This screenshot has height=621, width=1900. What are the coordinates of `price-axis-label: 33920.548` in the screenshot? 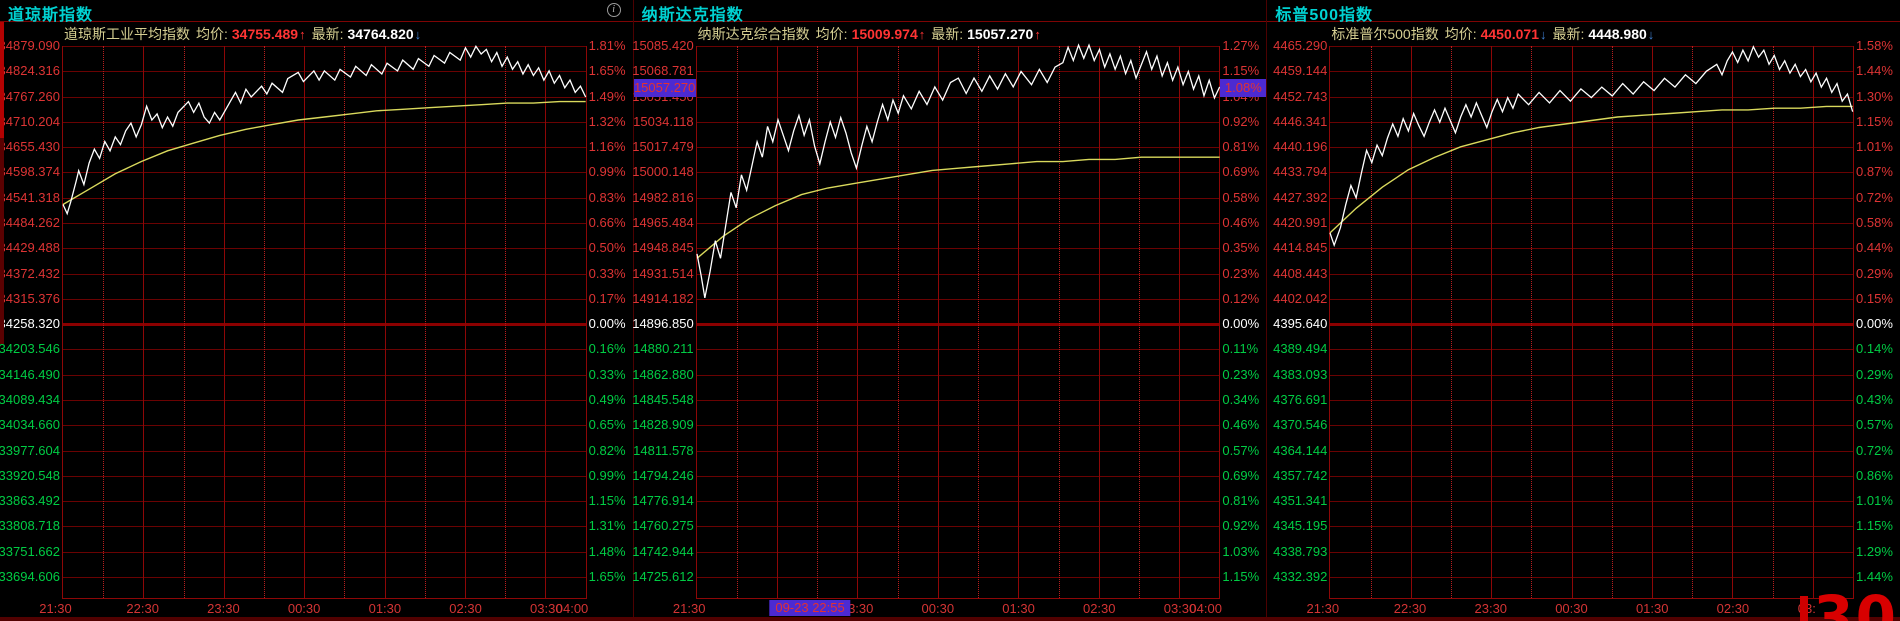 It's located at (30, 475).